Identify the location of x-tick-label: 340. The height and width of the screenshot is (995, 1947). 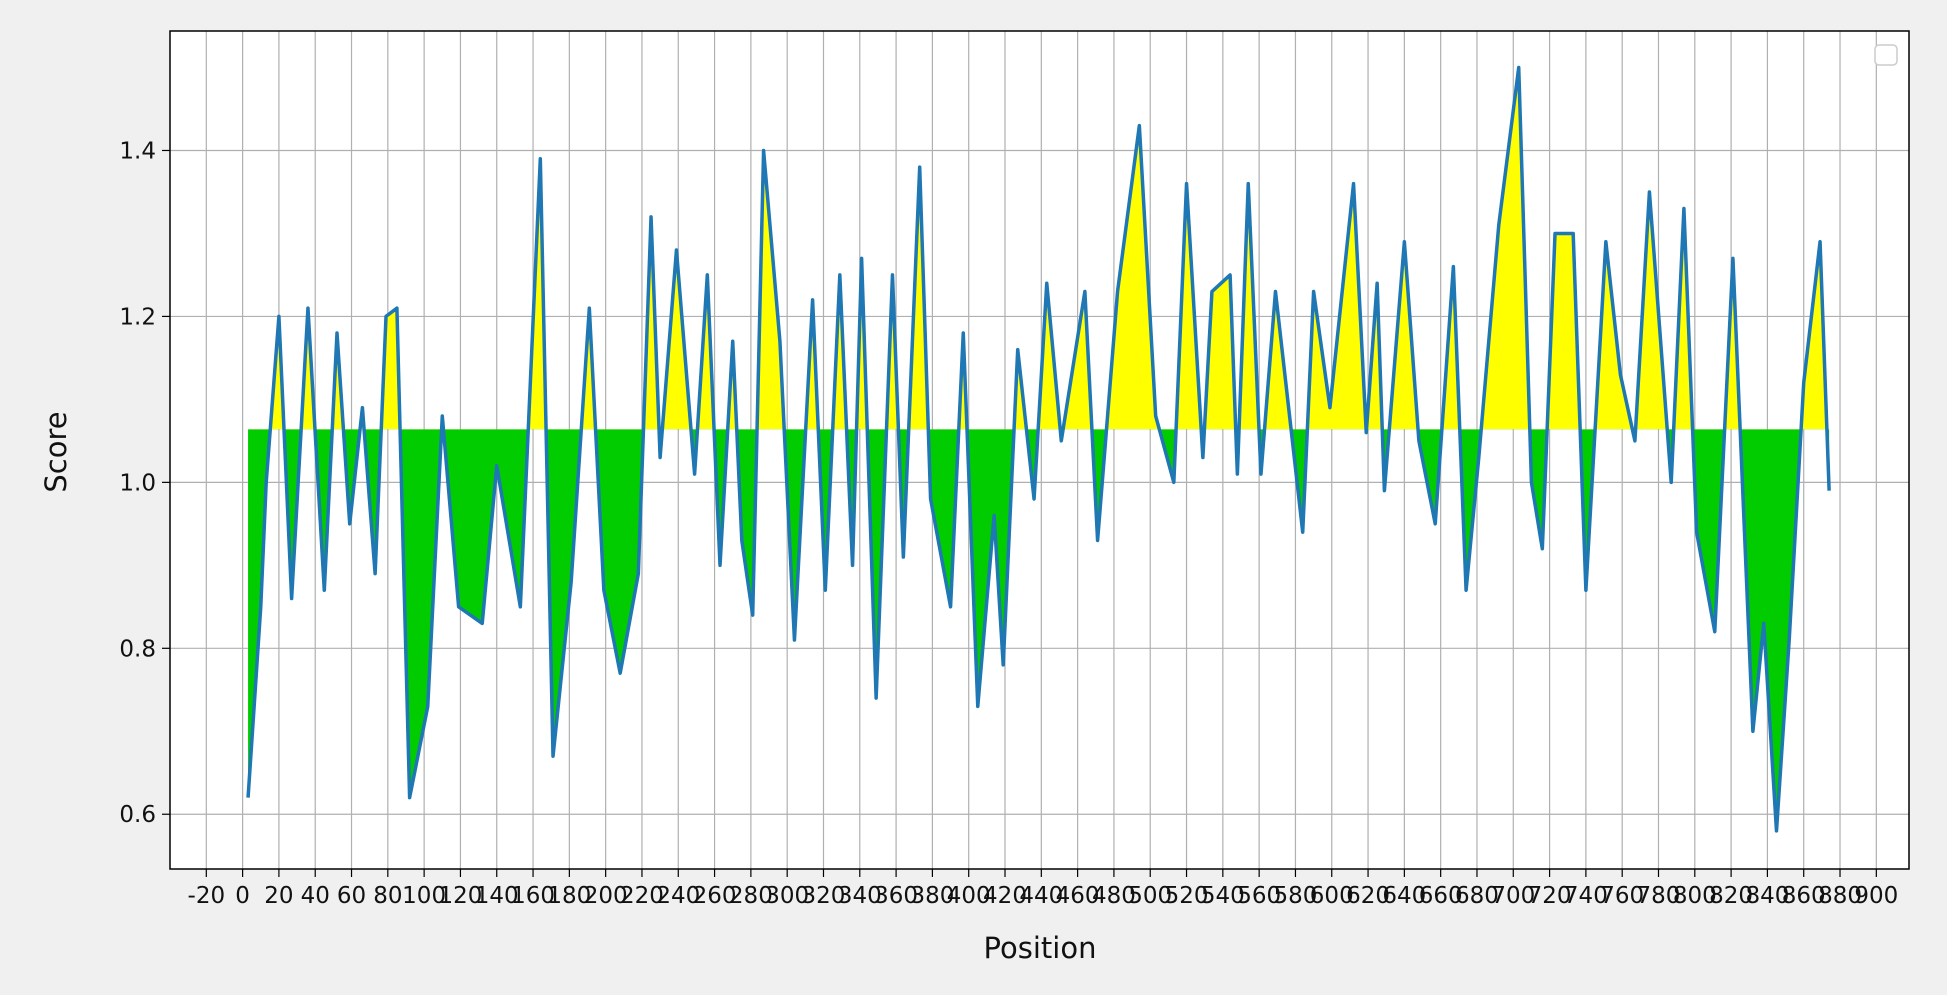
(860, 896).